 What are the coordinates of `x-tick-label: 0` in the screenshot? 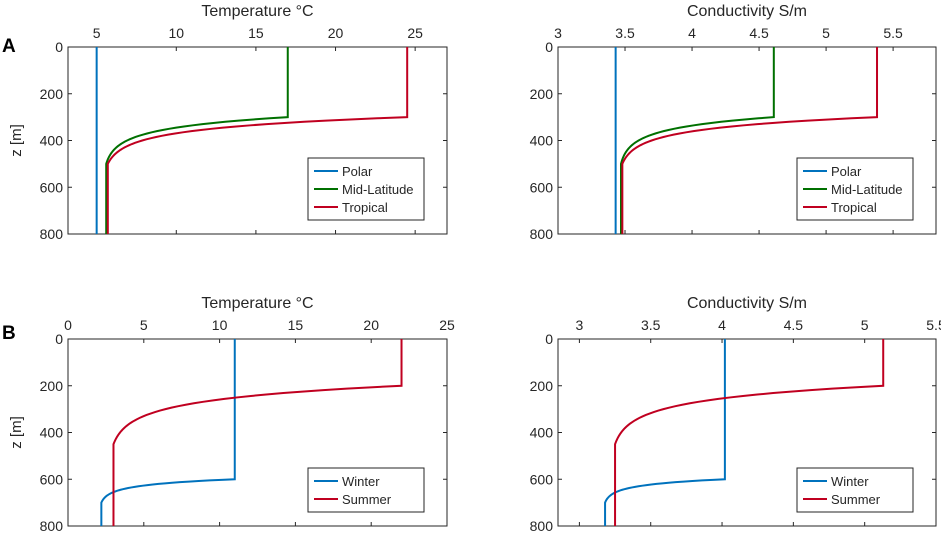 It's located at (68, 325).